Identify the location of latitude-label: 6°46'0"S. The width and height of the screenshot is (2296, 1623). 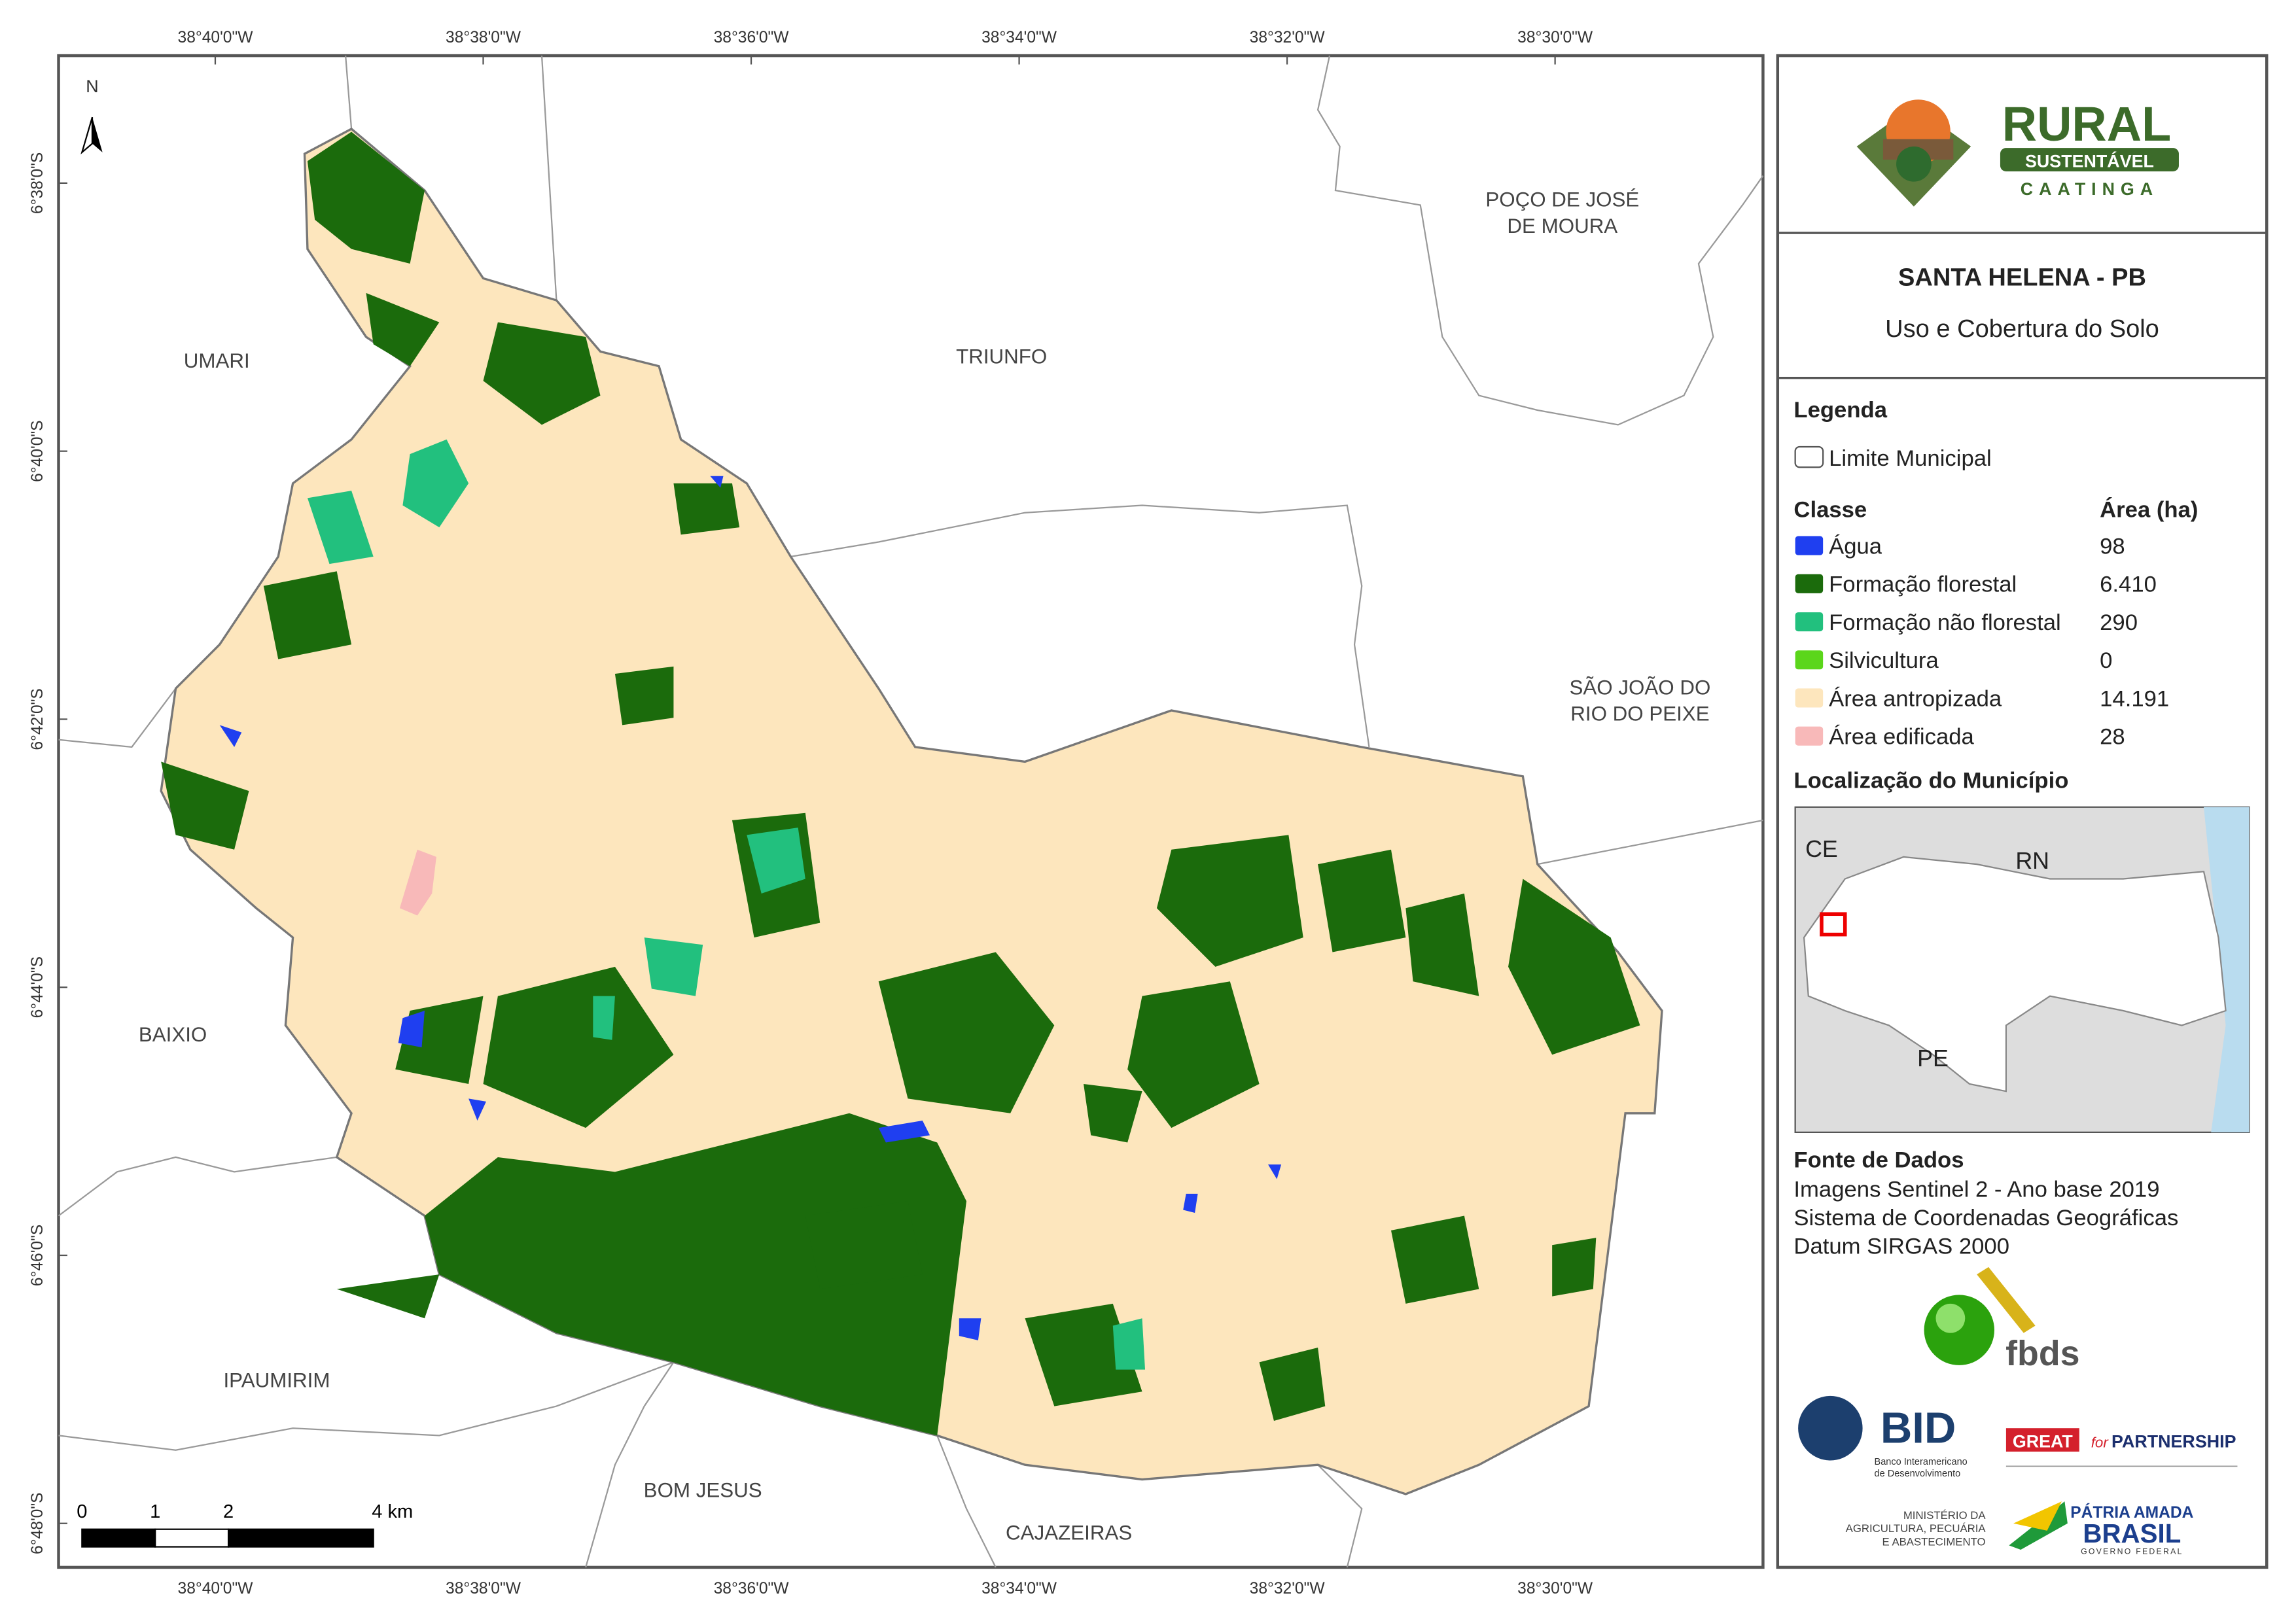
(37, 1256).